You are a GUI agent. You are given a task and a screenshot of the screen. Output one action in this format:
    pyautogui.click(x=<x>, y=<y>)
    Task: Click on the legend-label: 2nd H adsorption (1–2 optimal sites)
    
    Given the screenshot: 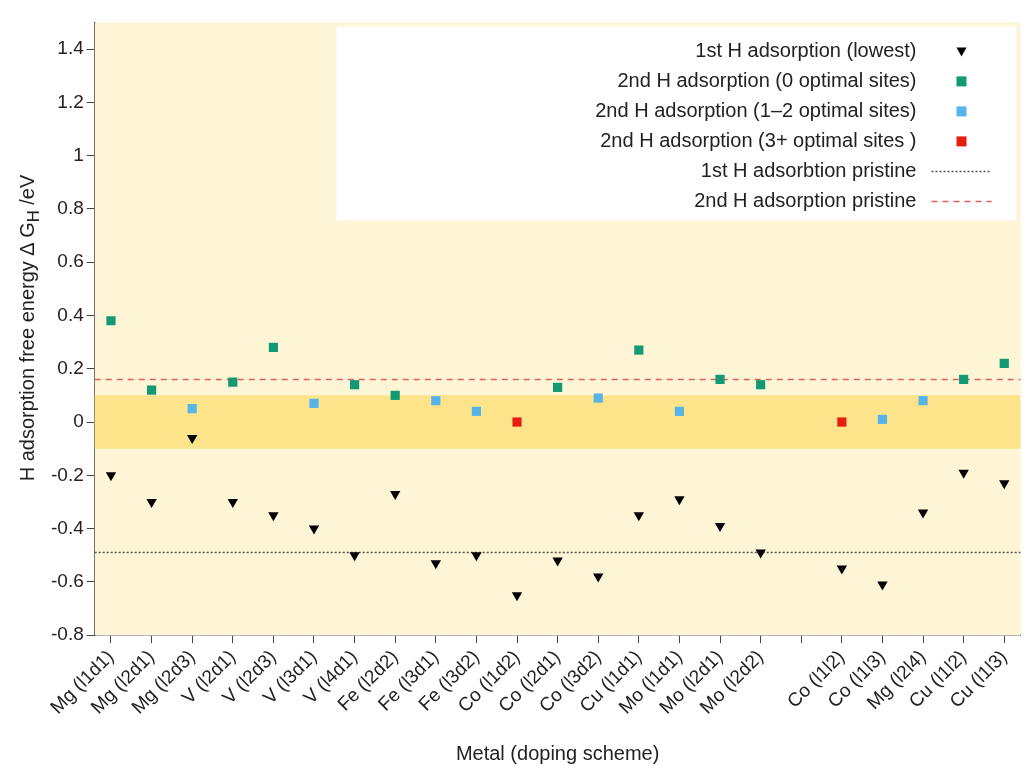 What is the action you would take?
    pyautogui.click(x=756, y=109)
    